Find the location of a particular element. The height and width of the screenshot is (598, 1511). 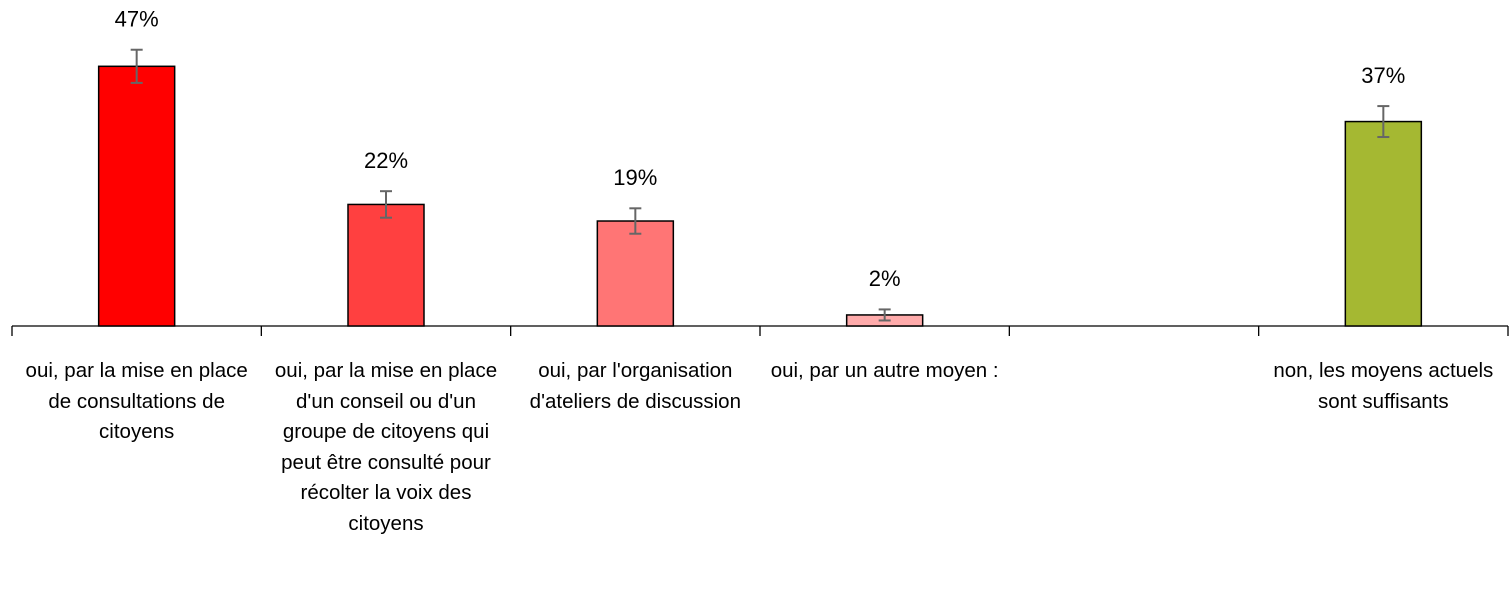

data-label: 37% is located at coordinates (1383, 75).